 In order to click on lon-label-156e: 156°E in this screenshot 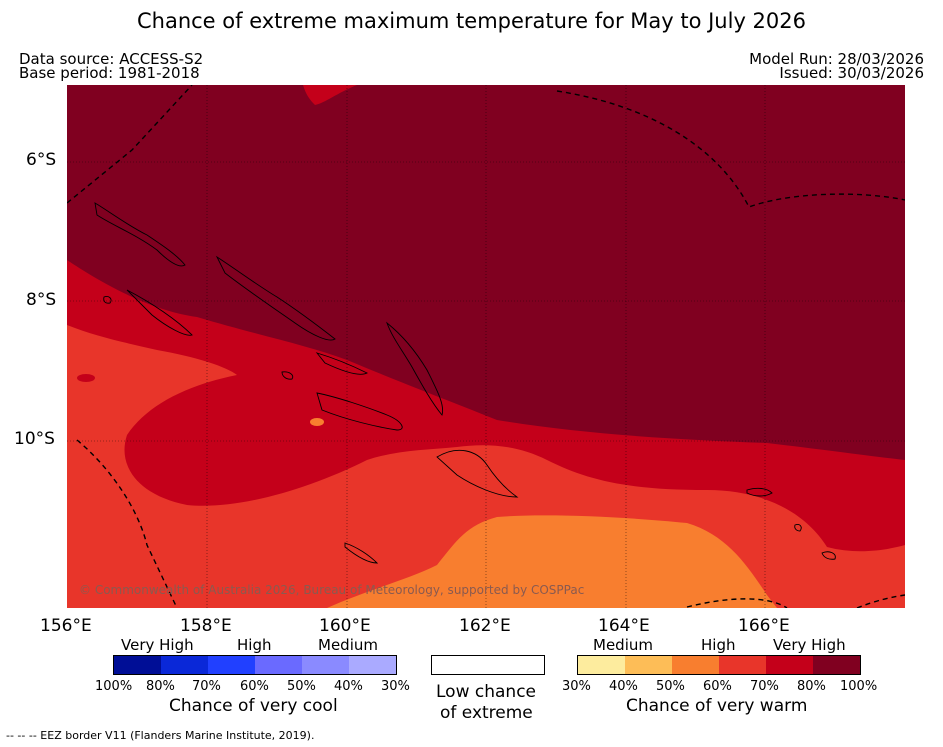, I will do `click(66, 626)`.